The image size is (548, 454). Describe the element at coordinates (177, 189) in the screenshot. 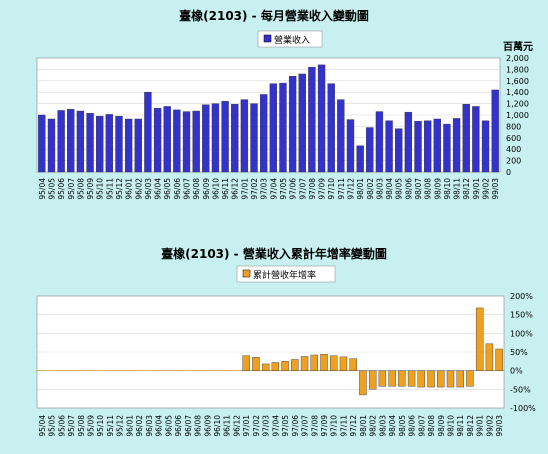

I see `x-tick-label: 96/06` at that location.